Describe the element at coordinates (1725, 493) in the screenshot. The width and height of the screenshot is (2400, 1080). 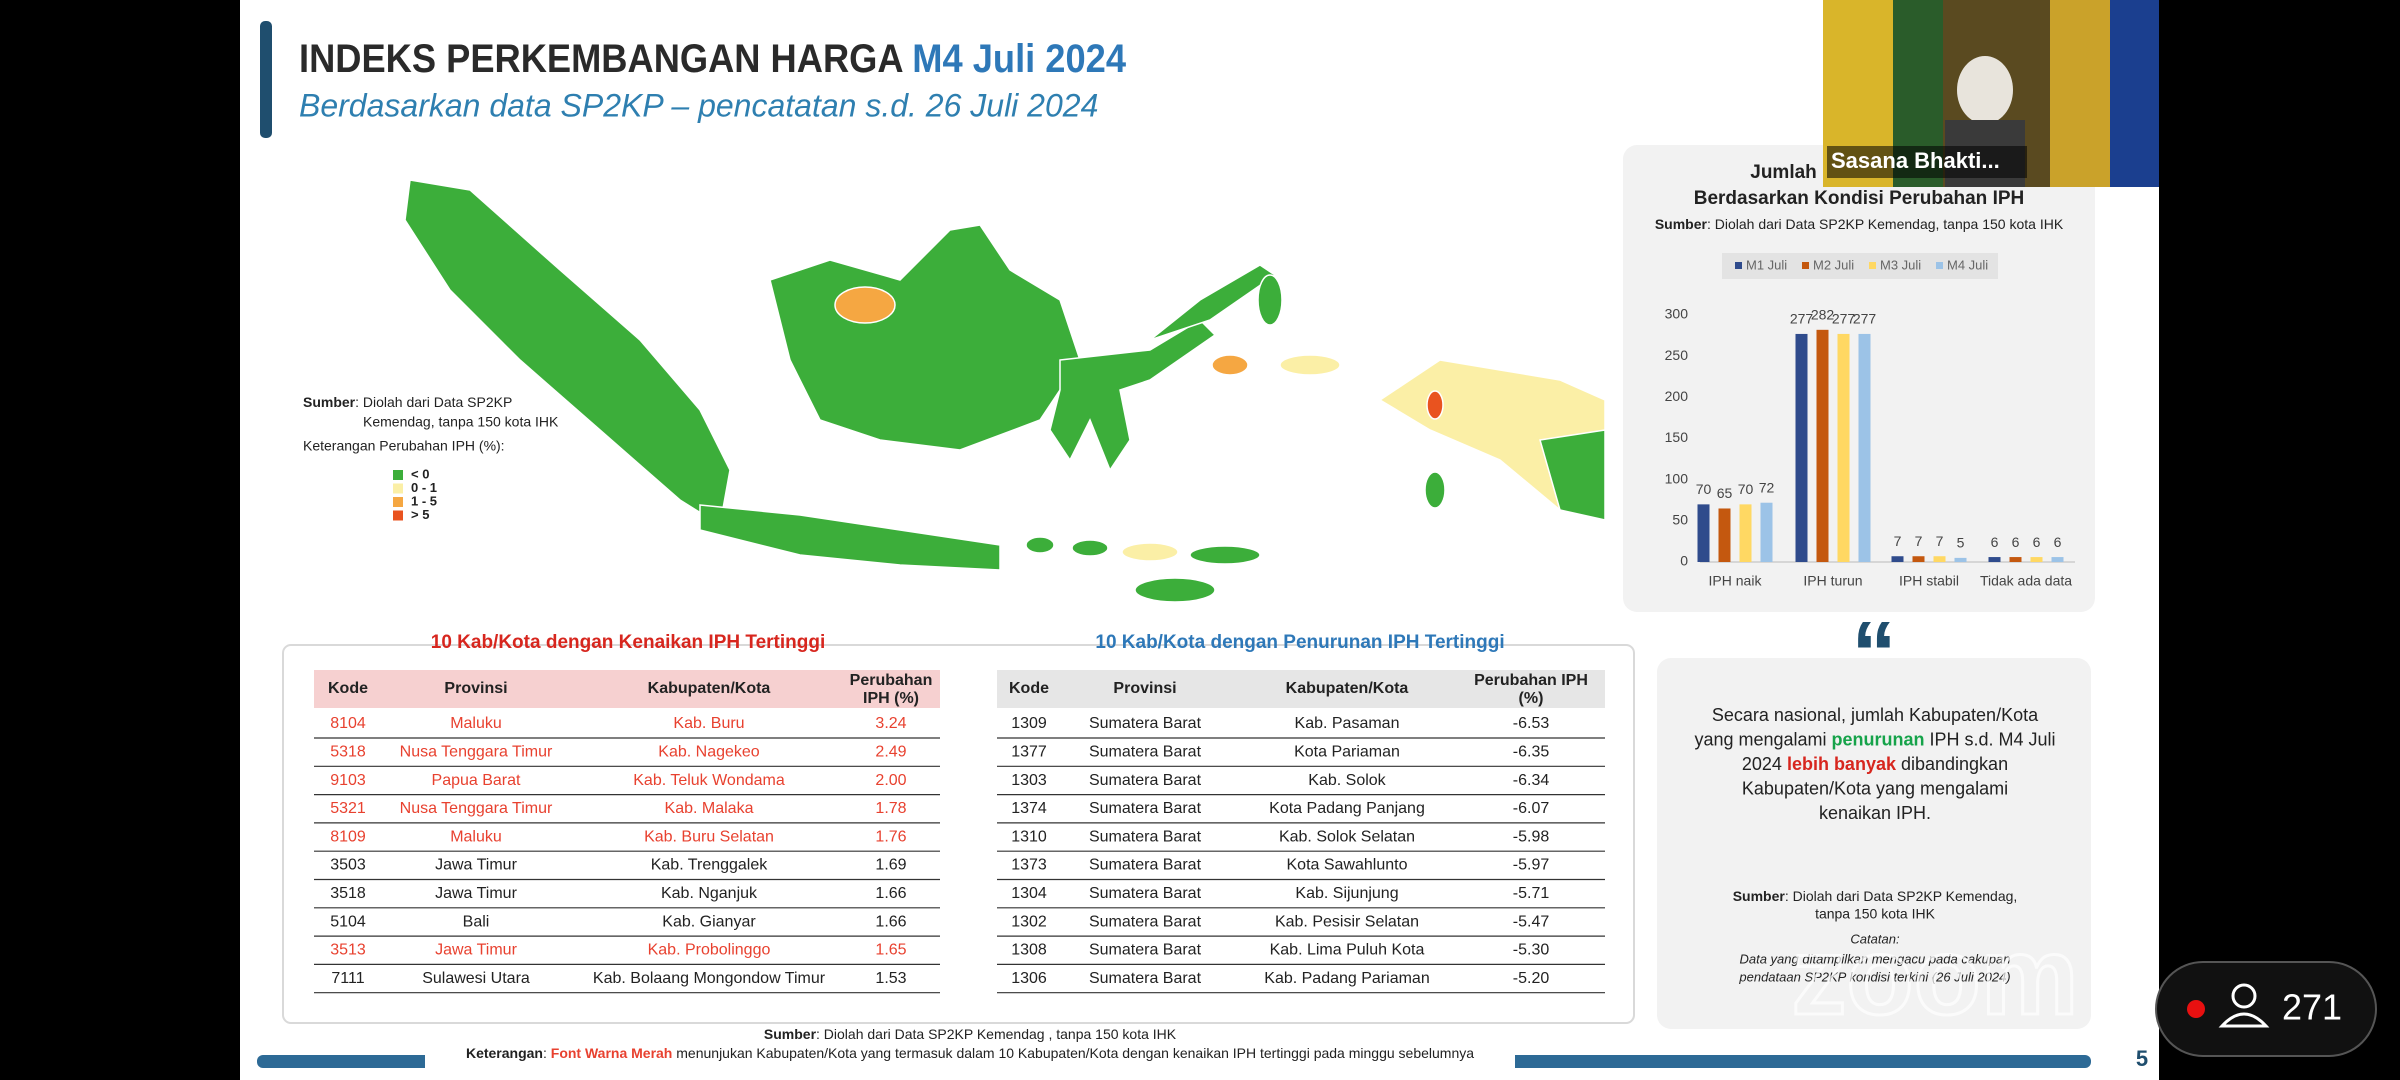
I see `bar-value-label: 65` at that location.